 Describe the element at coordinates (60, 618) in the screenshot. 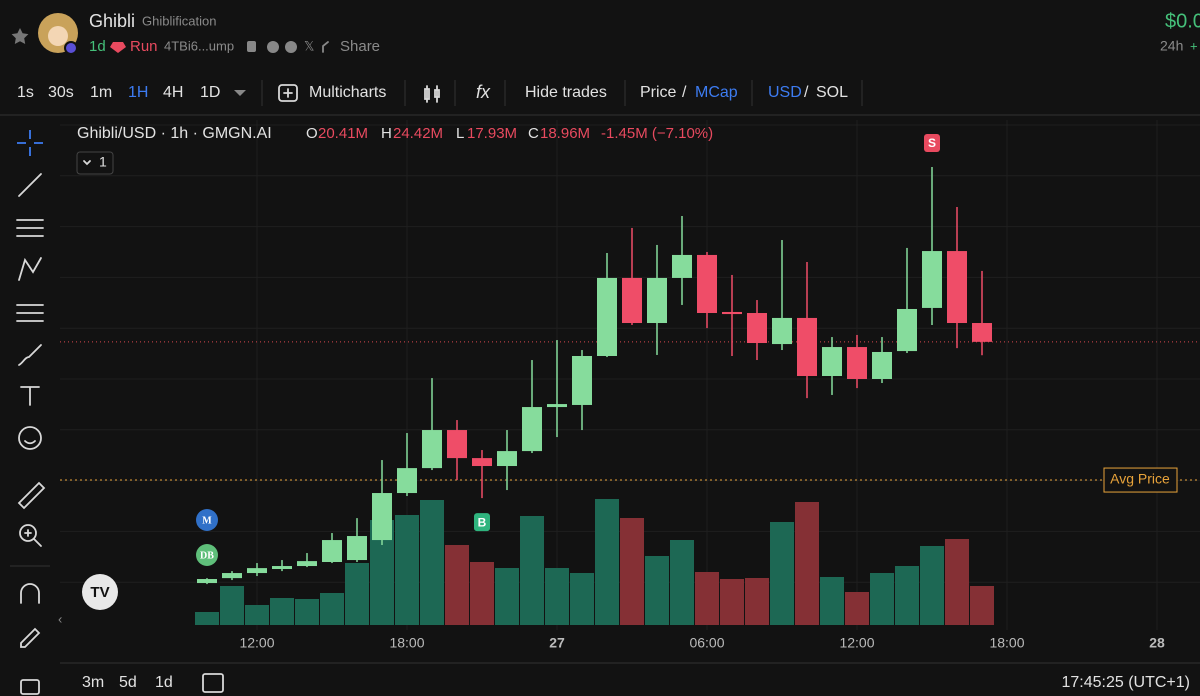

I see `collapse-toolbar: ‹` at that location.